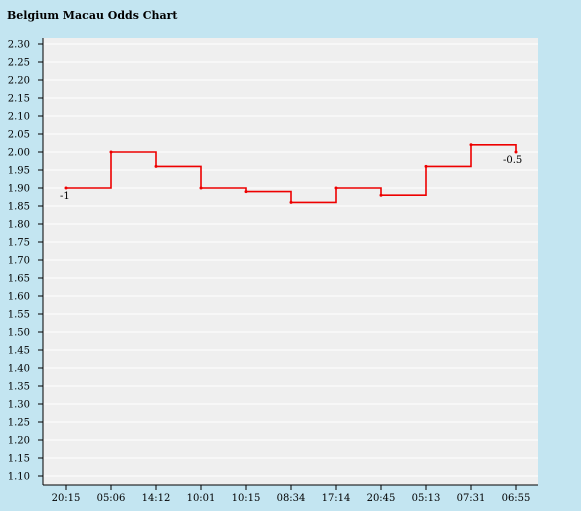 Image resolution: width=581 pixels, height=511 pixels. What do you see at coordinates (66, 498) in the screenshot?
I see `x-tick-label-0: 20:15` at bounding box center [66, 498].